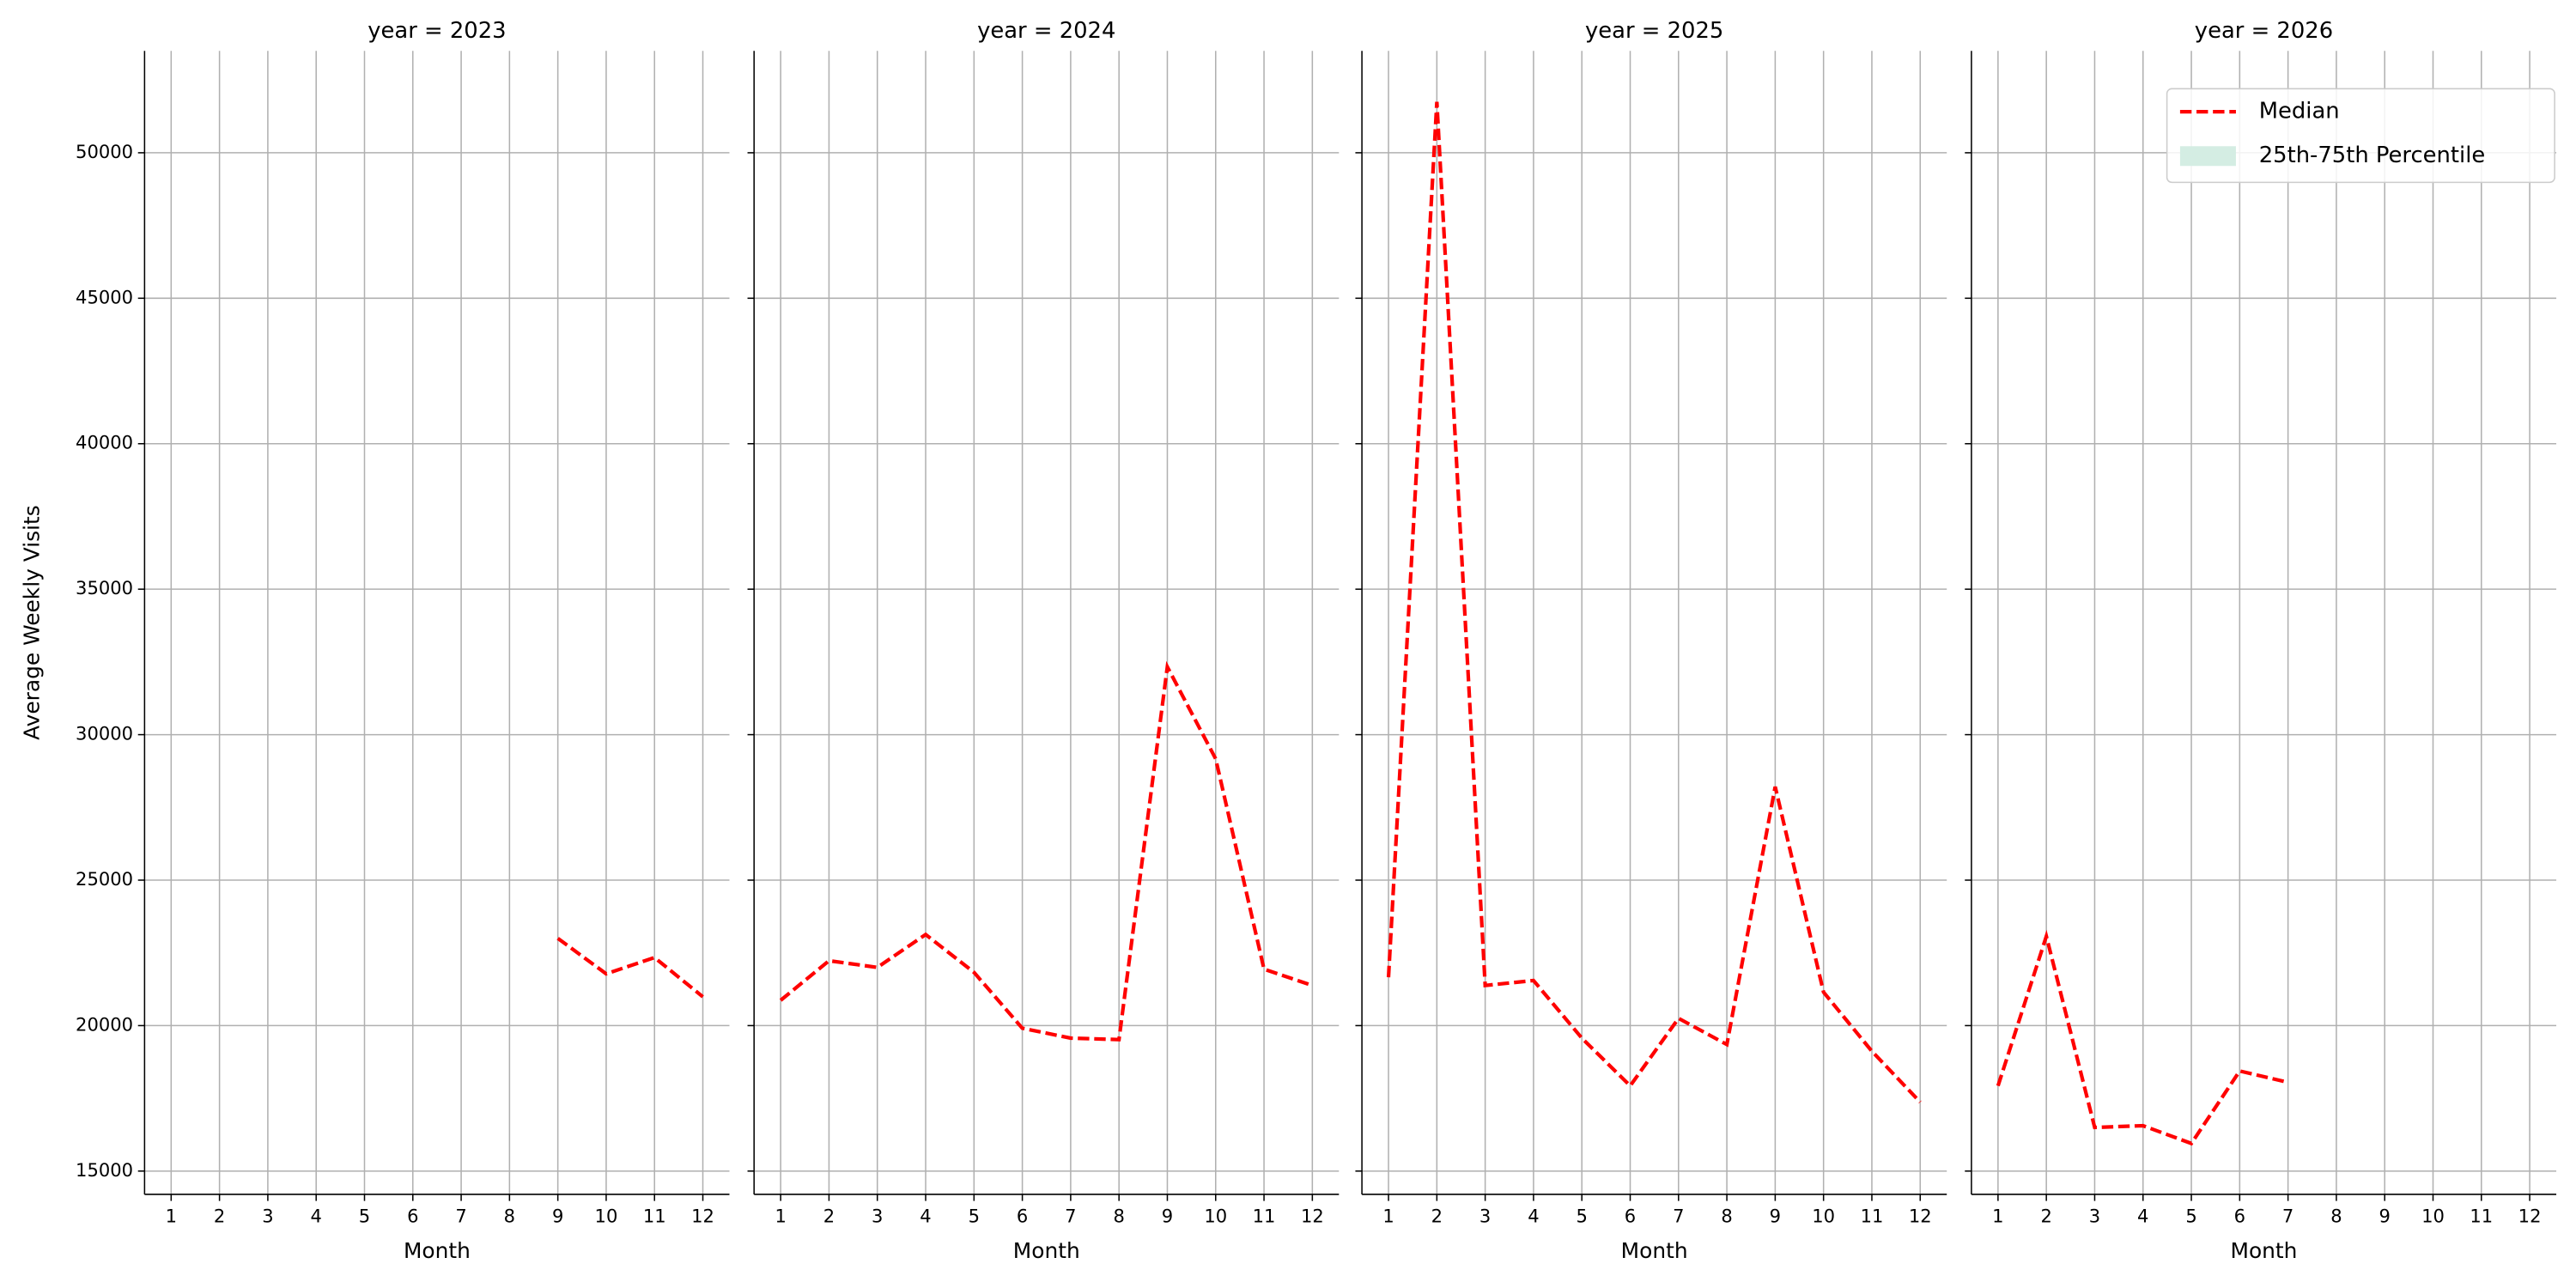 The height and width of the screenshot is (1288, 2576). Describe the element at coordinates (104, 879) in the screenshot. I see `y-tick-label: 25000` at that location.